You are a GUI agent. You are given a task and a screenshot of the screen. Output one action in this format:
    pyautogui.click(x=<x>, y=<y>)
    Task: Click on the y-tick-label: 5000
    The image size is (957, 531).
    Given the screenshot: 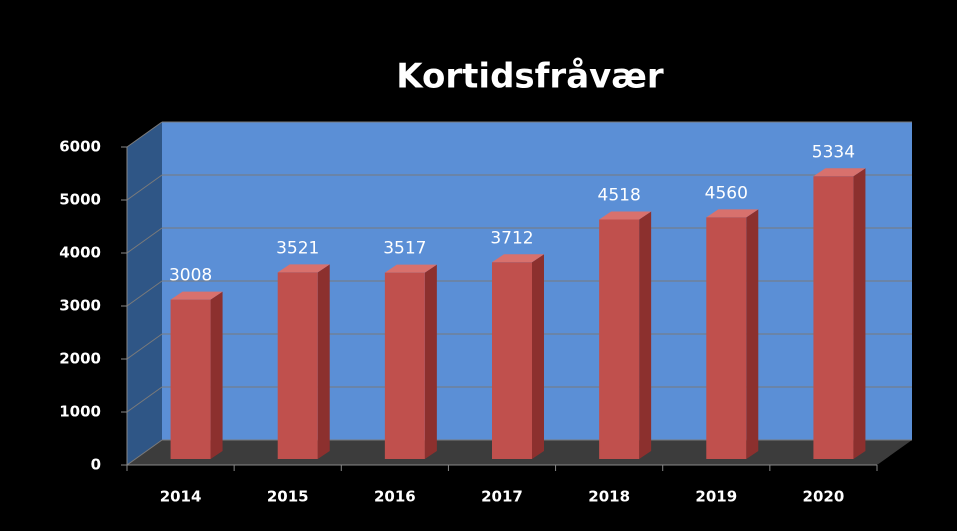 What is the action you would take?
    pyautogui.click(x=80, y=200)
    